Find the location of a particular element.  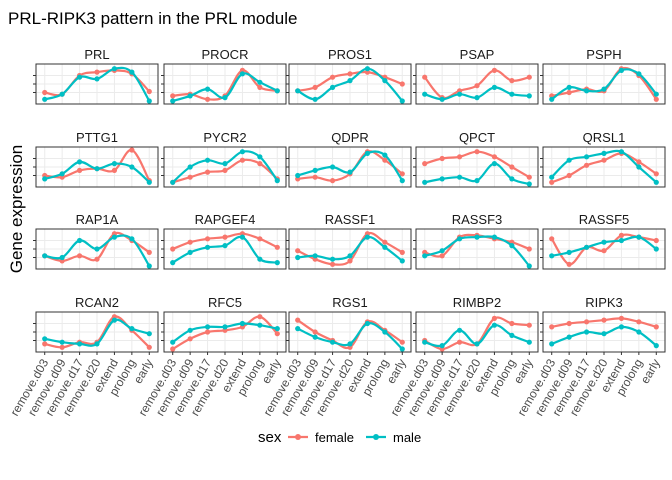

point-pycr2-male-remove-d20 is located at coordinates (225, 164).